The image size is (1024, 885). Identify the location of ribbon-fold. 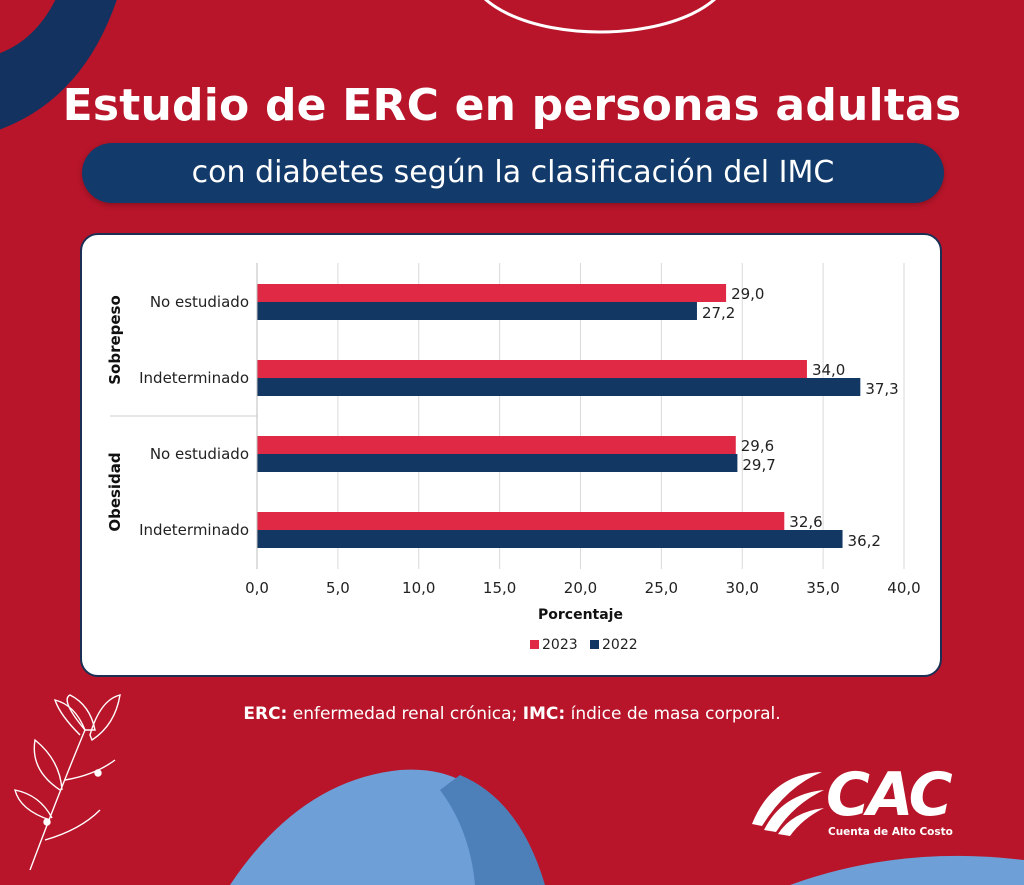
(492, 830).